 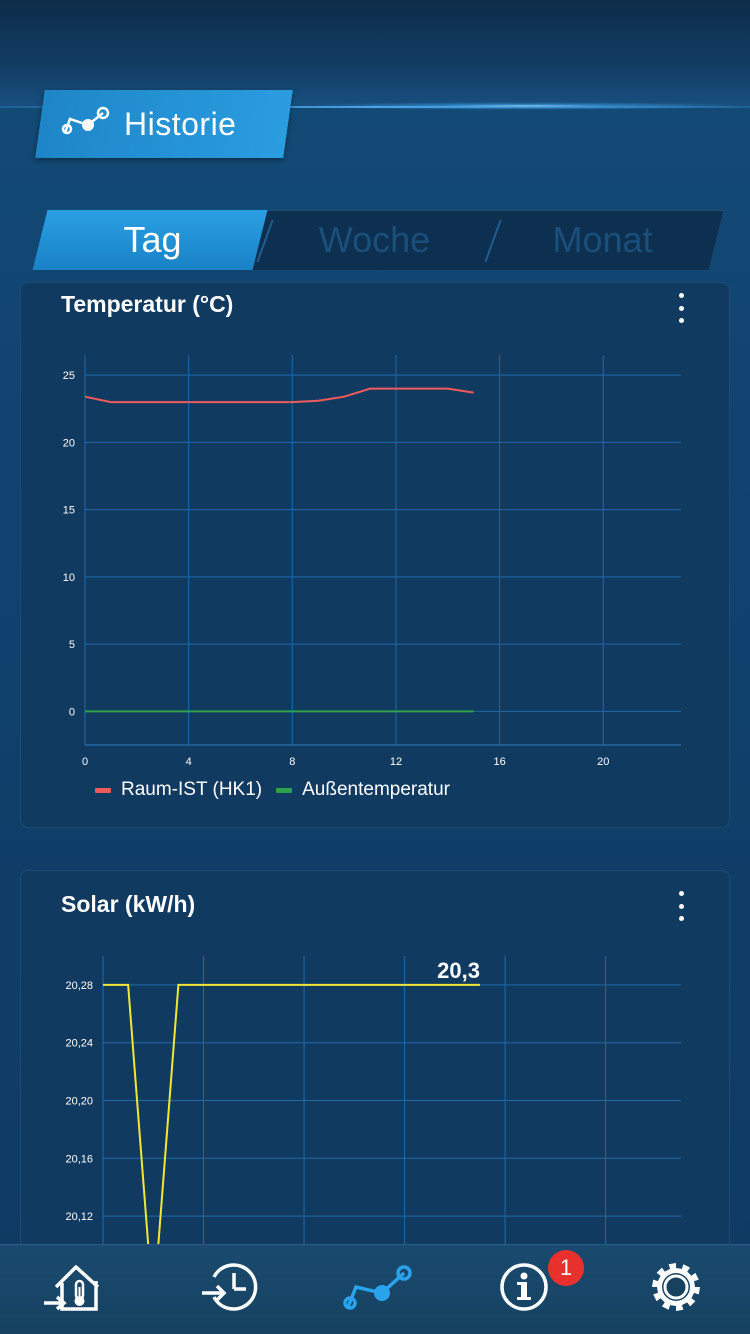 I want to click on legend-label: Raum-IST (HK1), so click(x=192, y=789).